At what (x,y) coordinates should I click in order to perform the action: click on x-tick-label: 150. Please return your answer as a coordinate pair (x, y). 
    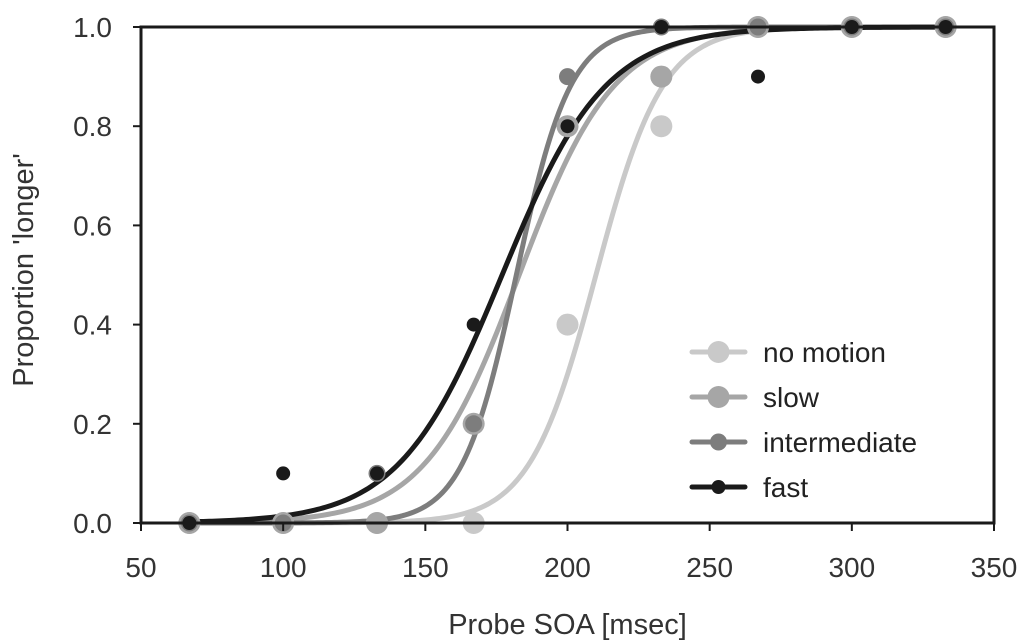
    Looking at the image, I should click on (425, 567).